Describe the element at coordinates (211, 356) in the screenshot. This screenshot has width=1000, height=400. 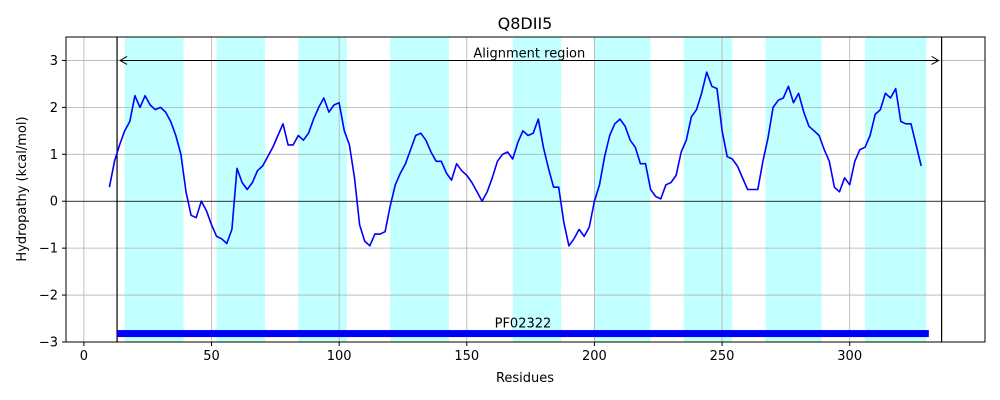
I see `x-tick-label: 50` at that location.